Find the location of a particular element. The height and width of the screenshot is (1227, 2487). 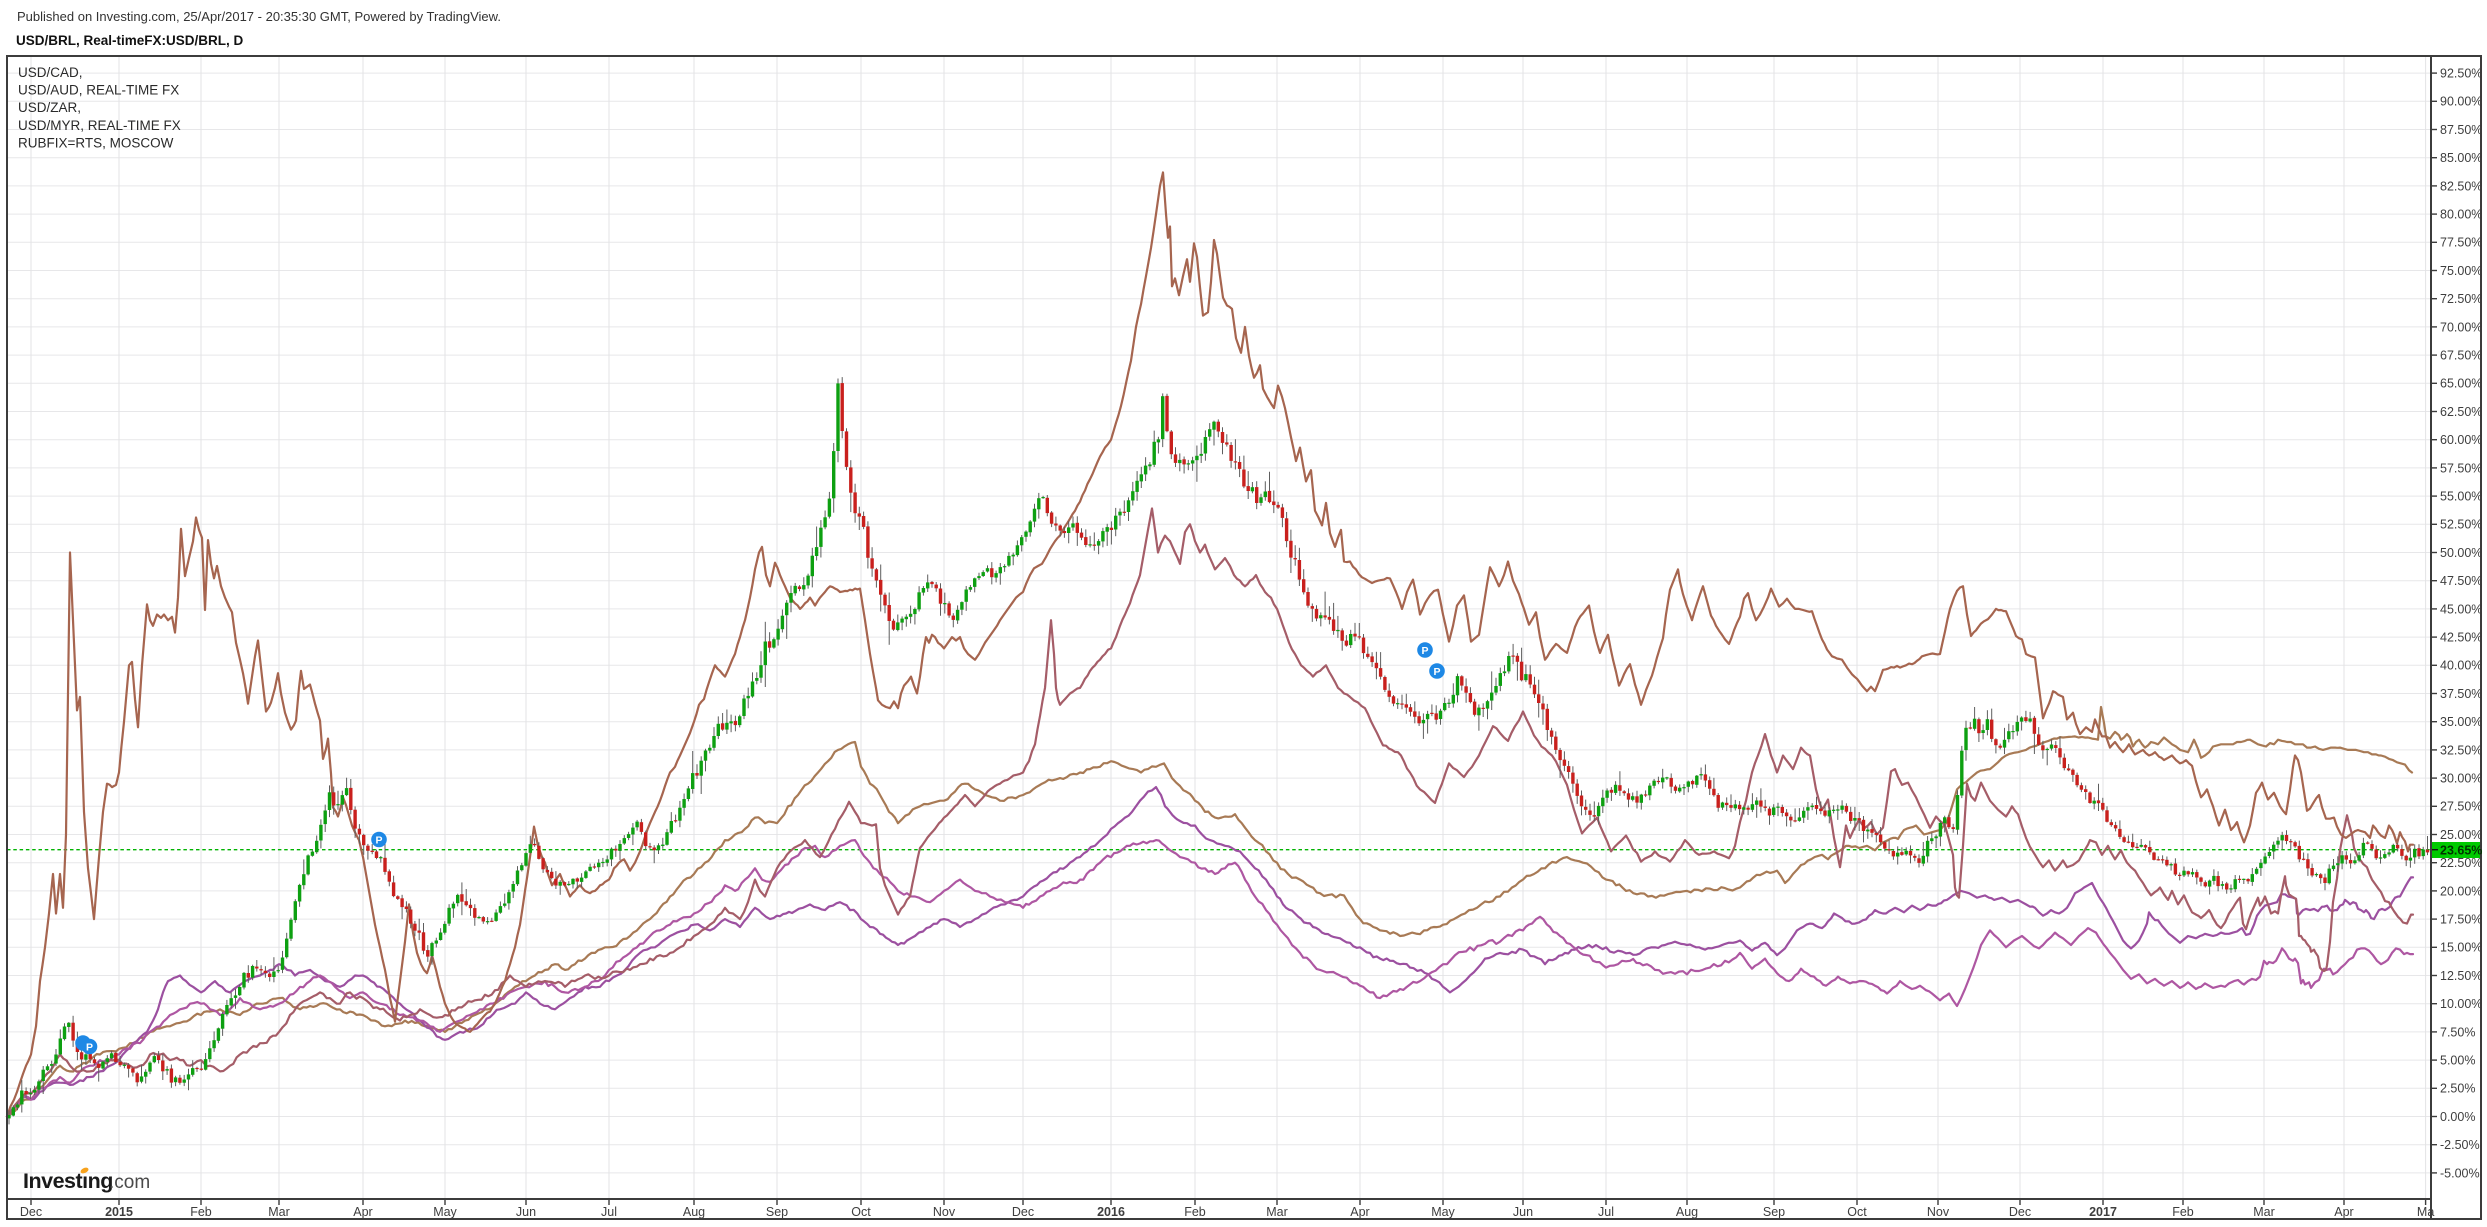

svg-text: 70.00% is located at coordinates (2461, 327).